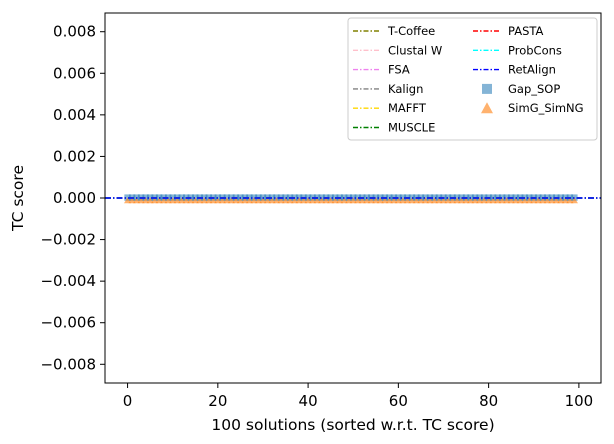 This screenshot has height=444, width=614. I want to click on legend-label-clustal-w: Clustal W, so click(415, 50).